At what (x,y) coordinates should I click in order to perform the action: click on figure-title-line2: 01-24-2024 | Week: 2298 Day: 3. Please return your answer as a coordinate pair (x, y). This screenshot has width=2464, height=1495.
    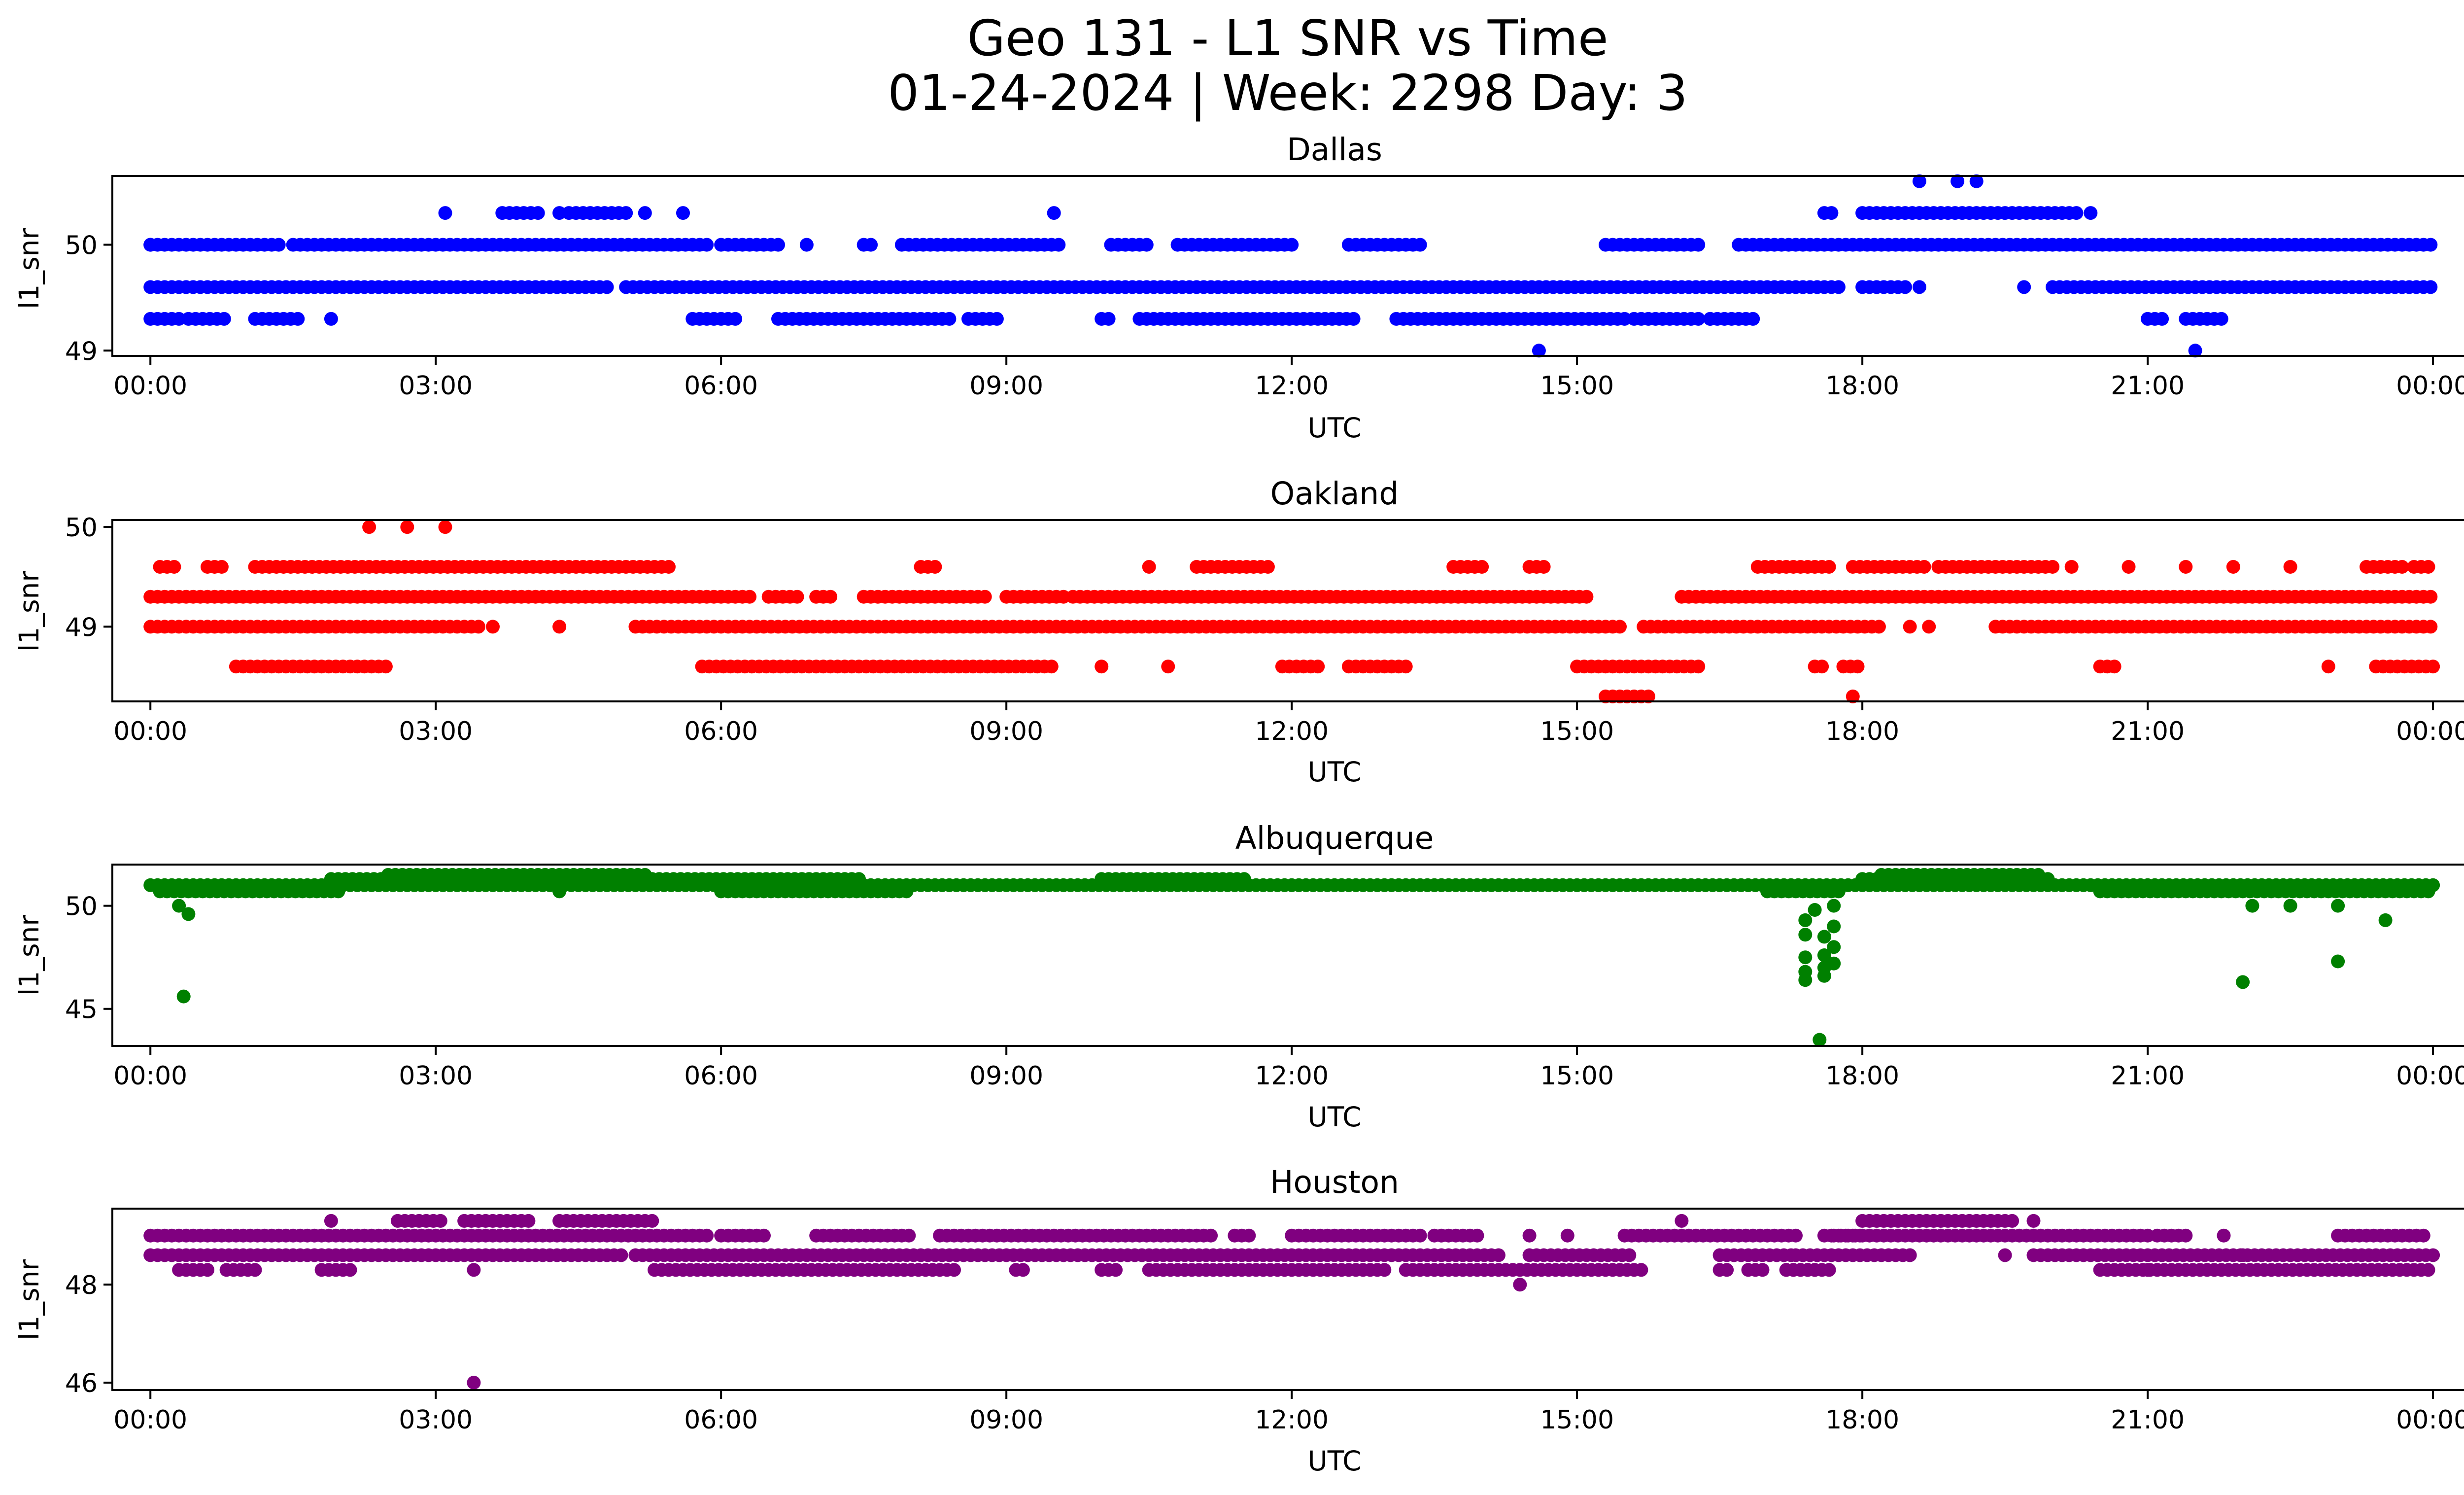
    Looking at the image, I should click on (1287, 93).